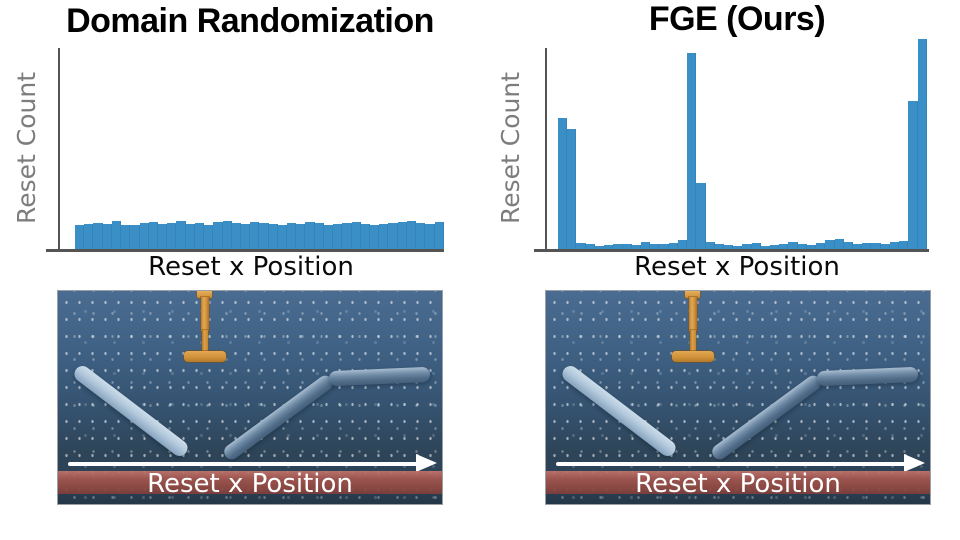  What do you see at coordinates (737, 267) in the screenshot?
I see `x-axis-label: Reset x Position` at bounding box center [737, 267].